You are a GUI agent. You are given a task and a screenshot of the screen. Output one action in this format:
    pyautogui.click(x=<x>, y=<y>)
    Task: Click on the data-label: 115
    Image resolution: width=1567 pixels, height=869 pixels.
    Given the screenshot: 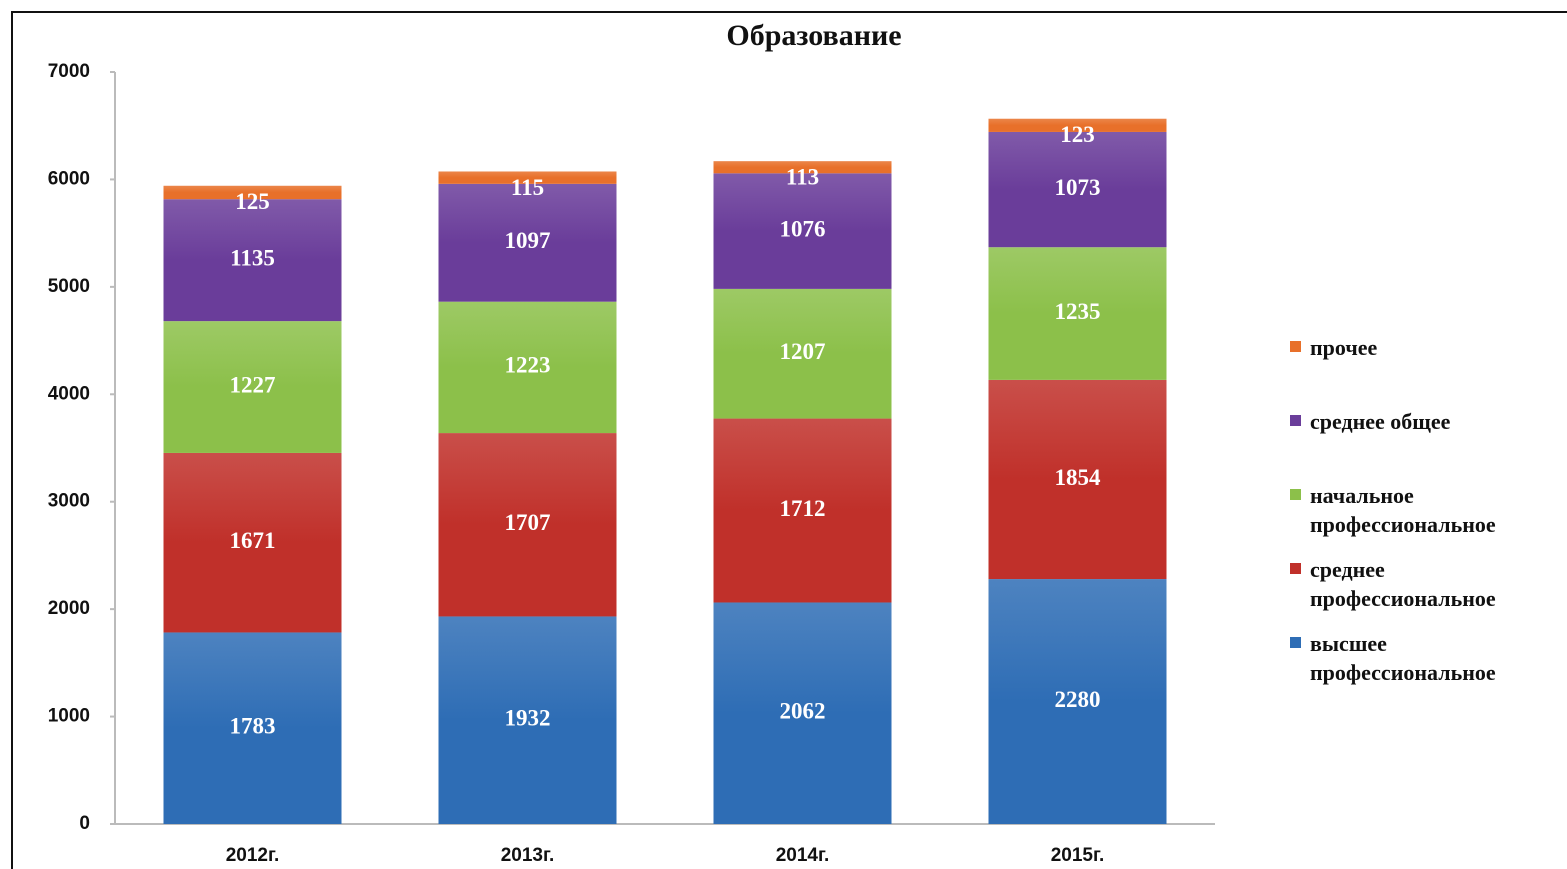 What is the action you would take?
    pyautogui.click(x=527, y=187)
    